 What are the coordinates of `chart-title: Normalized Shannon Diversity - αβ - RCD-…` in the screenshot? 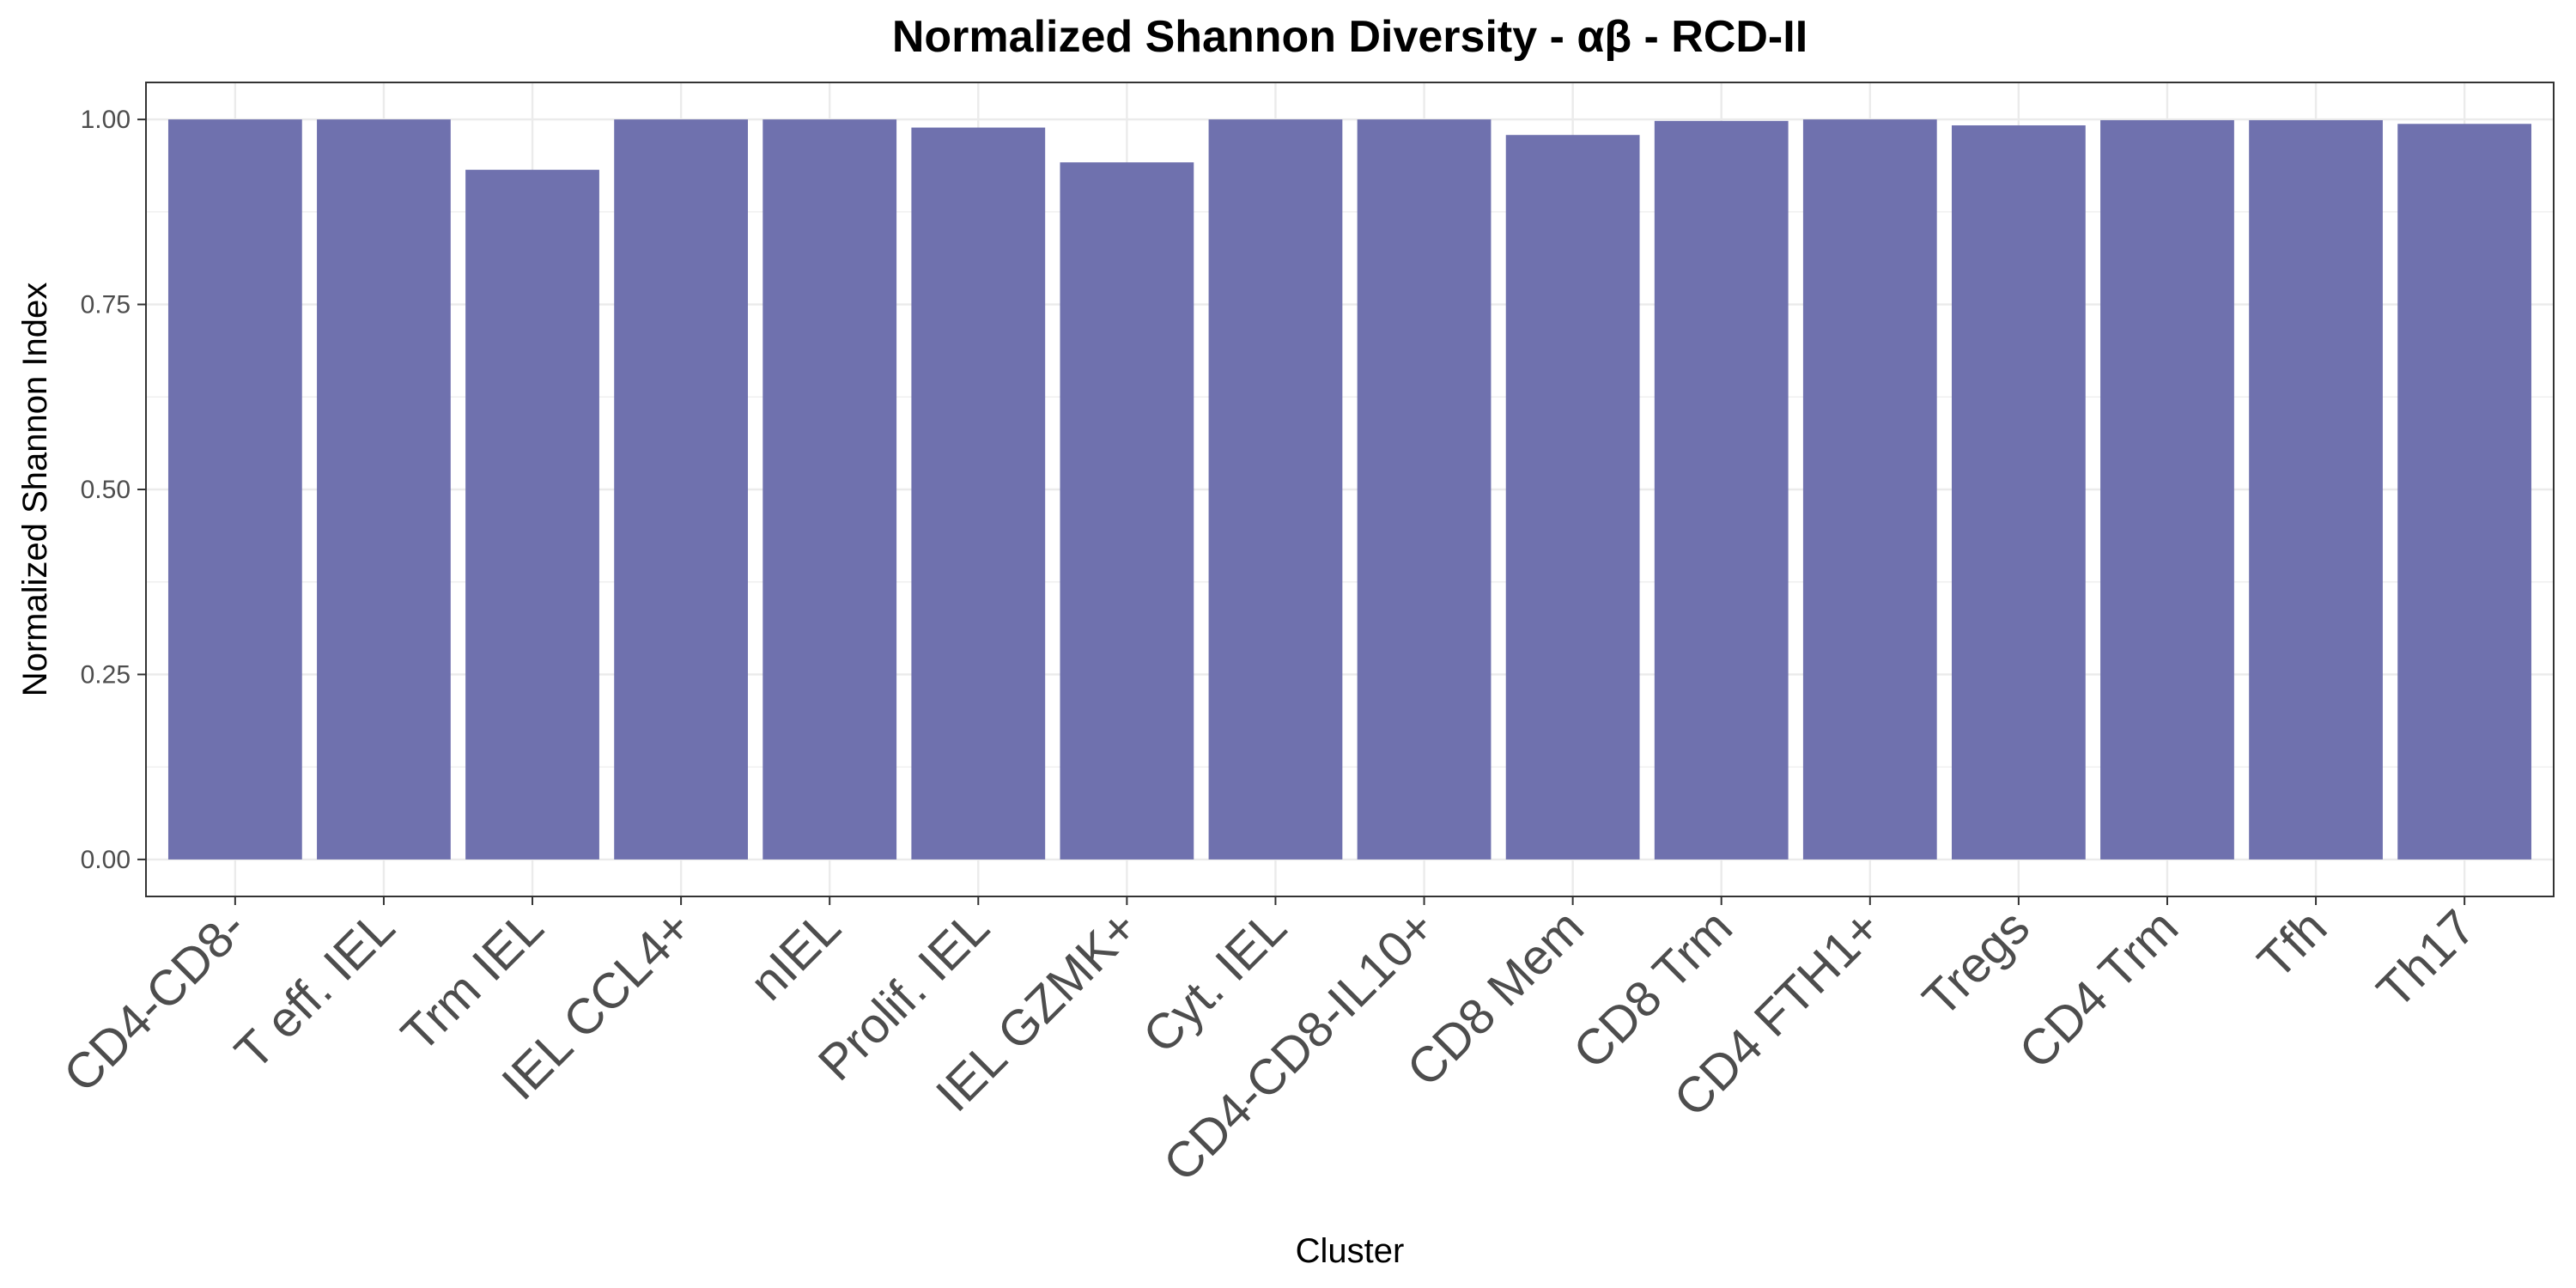 It's located at (1349, 37).